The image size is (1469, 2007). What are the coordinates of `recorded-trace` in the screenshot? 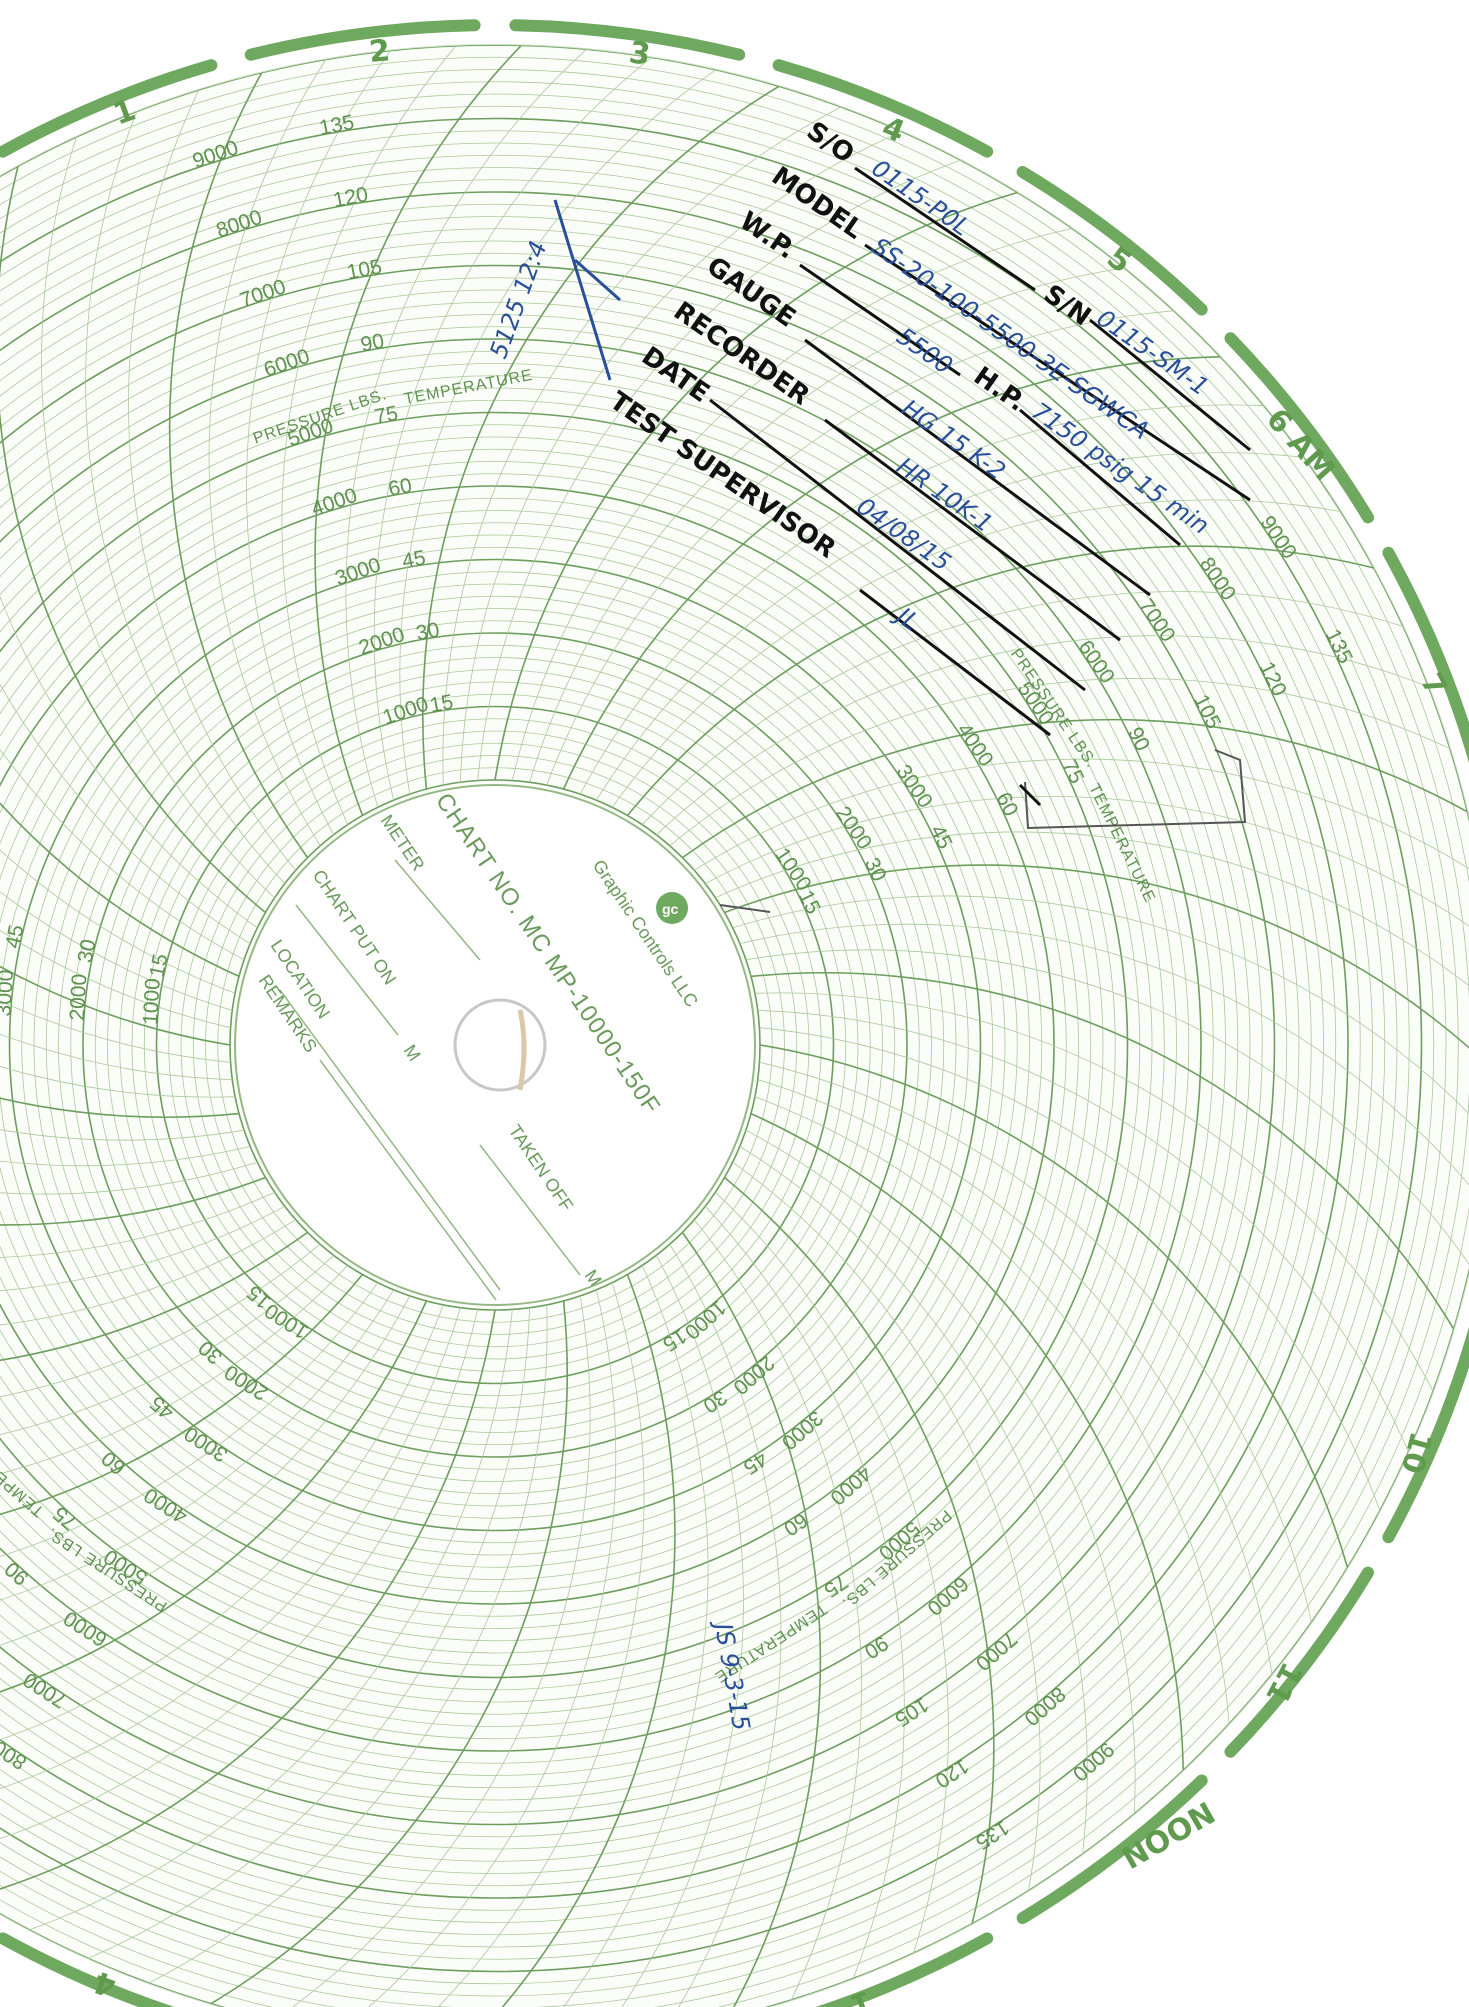 It's located at (983, 831).